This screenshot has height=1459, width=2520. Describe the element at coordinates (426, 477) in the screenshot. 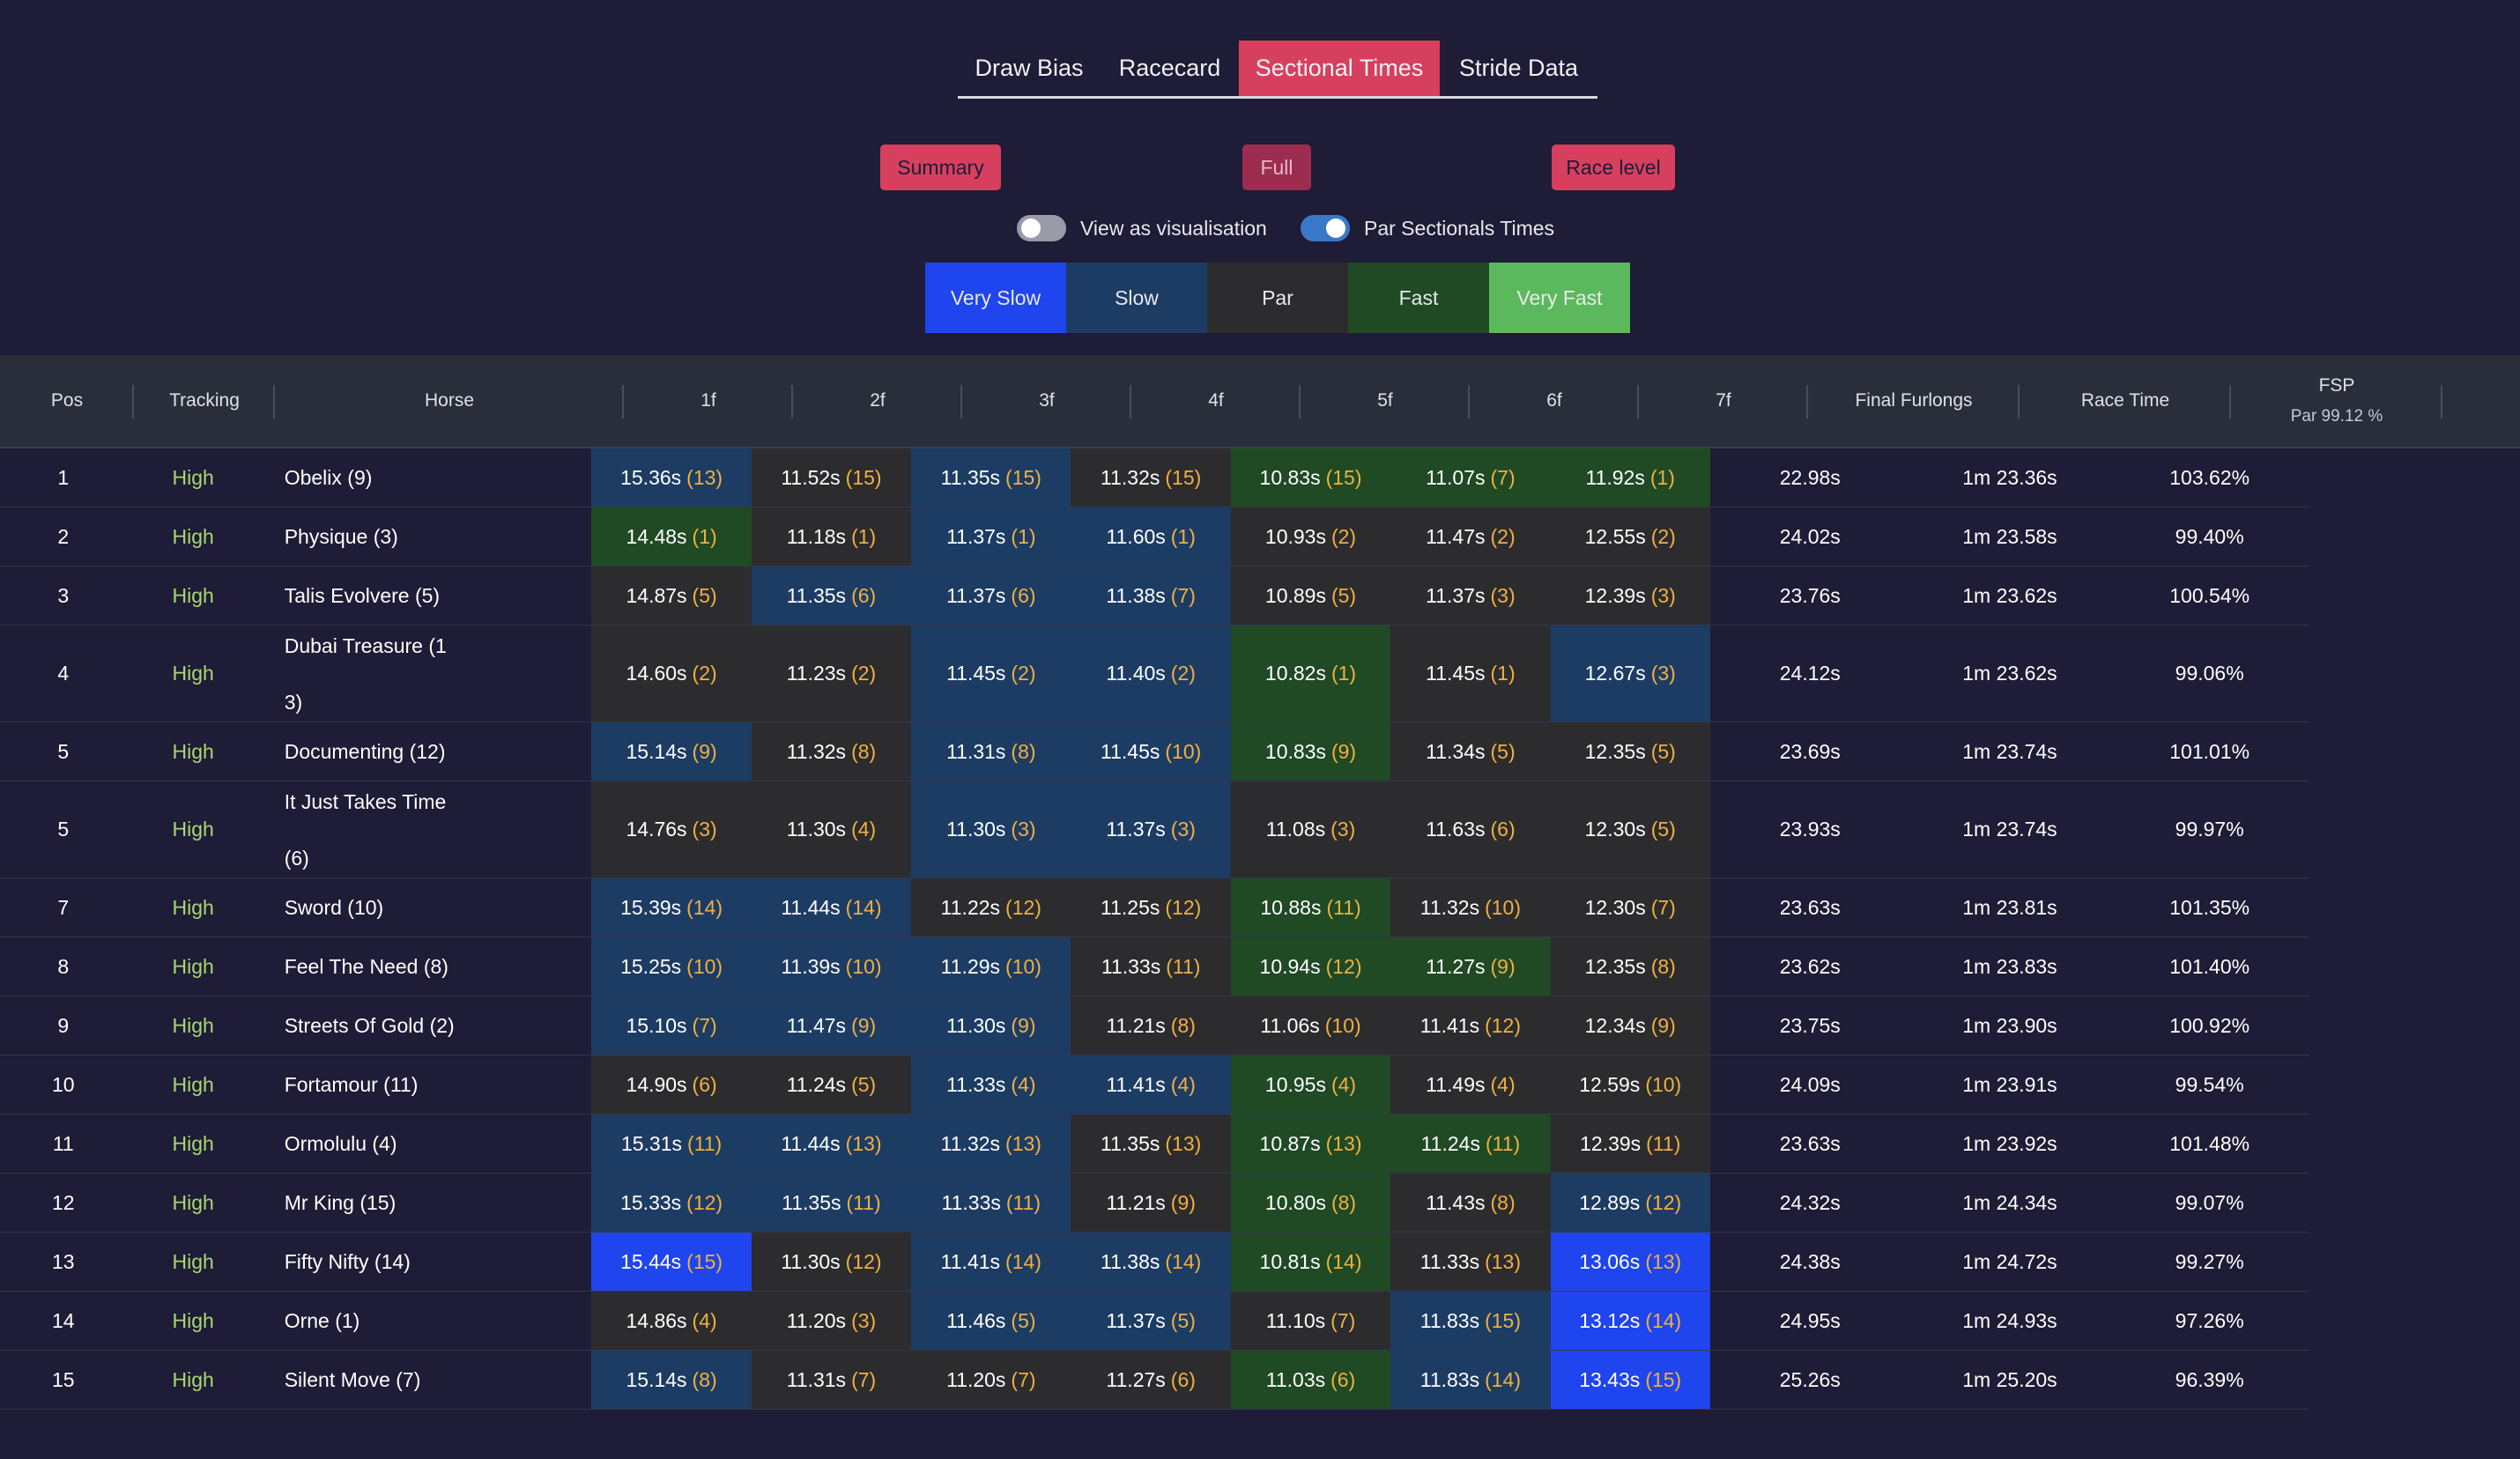

I see `horse-cell: Obelix (9)` at that location.